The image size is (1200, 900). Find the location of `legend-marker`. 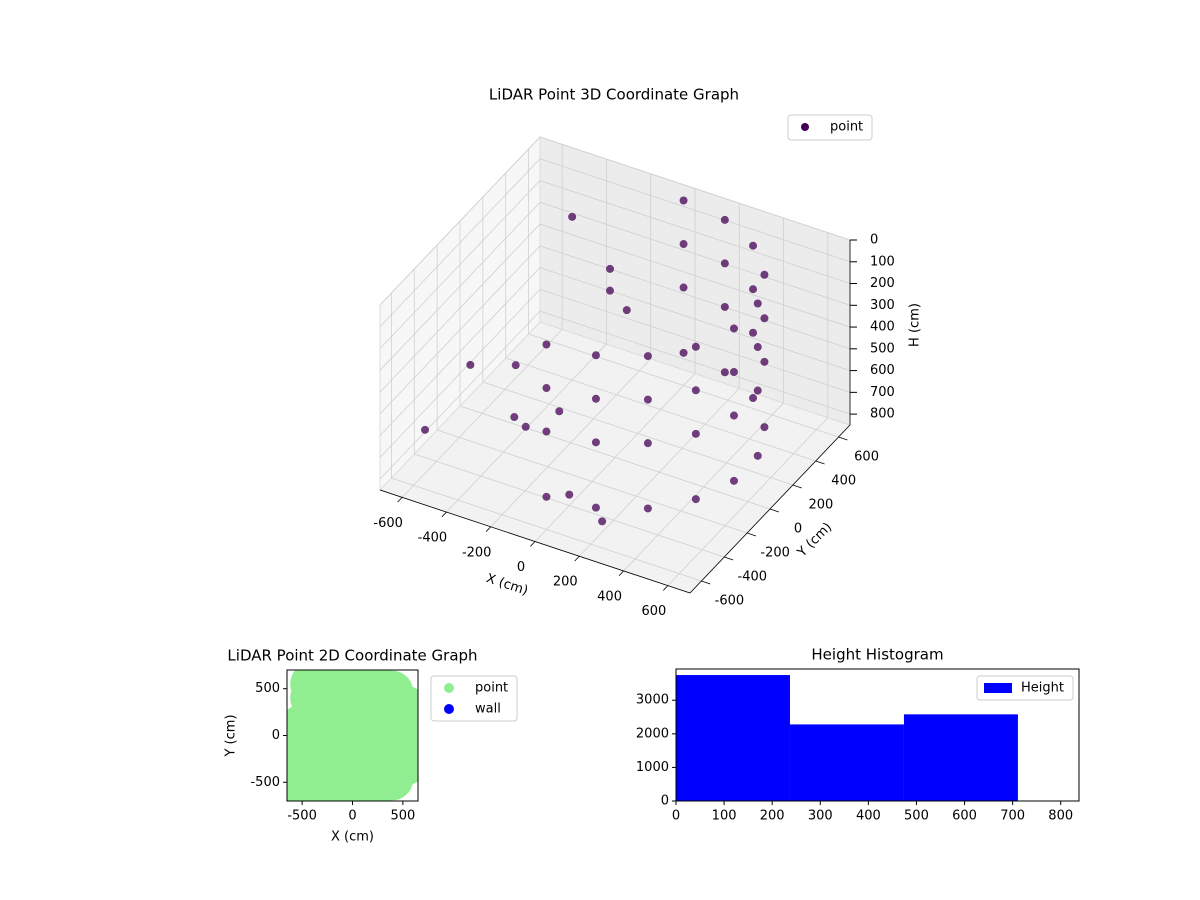

legend-marker is located at coordinates (449, 688).